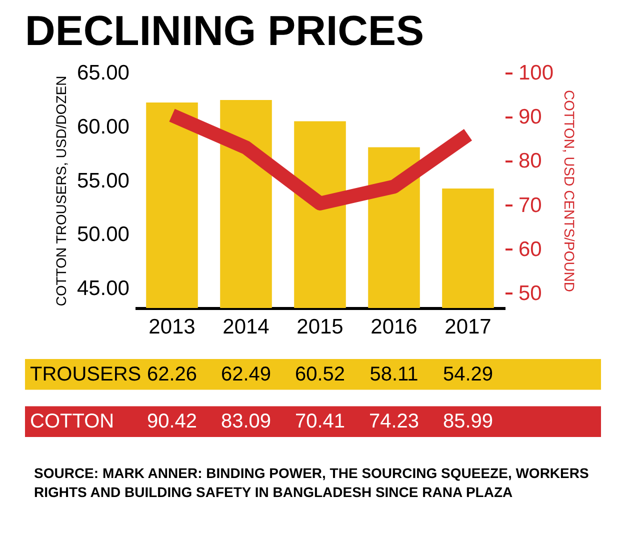 This screenshot has width=639, height=534. I want to click on y-tick-label: 65.00, so click(103, 73).